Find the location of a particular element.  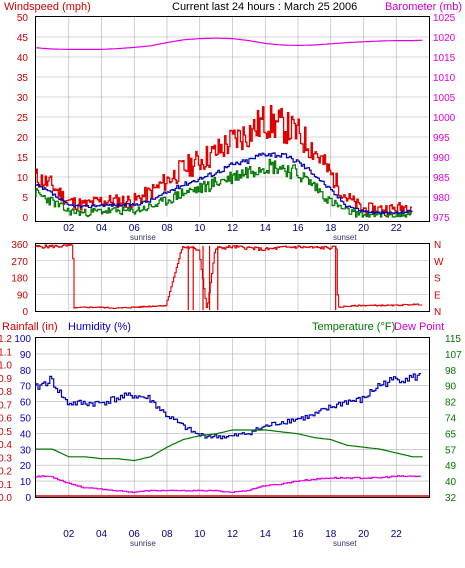

temperature-tick-label: 107 is located at coordinates (453, 355).